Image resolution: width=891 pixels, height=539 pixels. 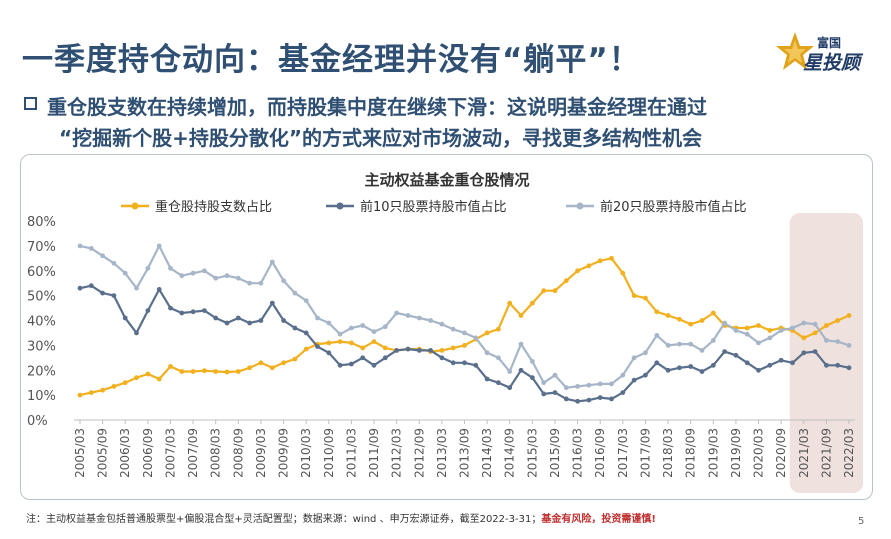 I want to click on y-tick-label: 70%, so click(x=41, y=247).